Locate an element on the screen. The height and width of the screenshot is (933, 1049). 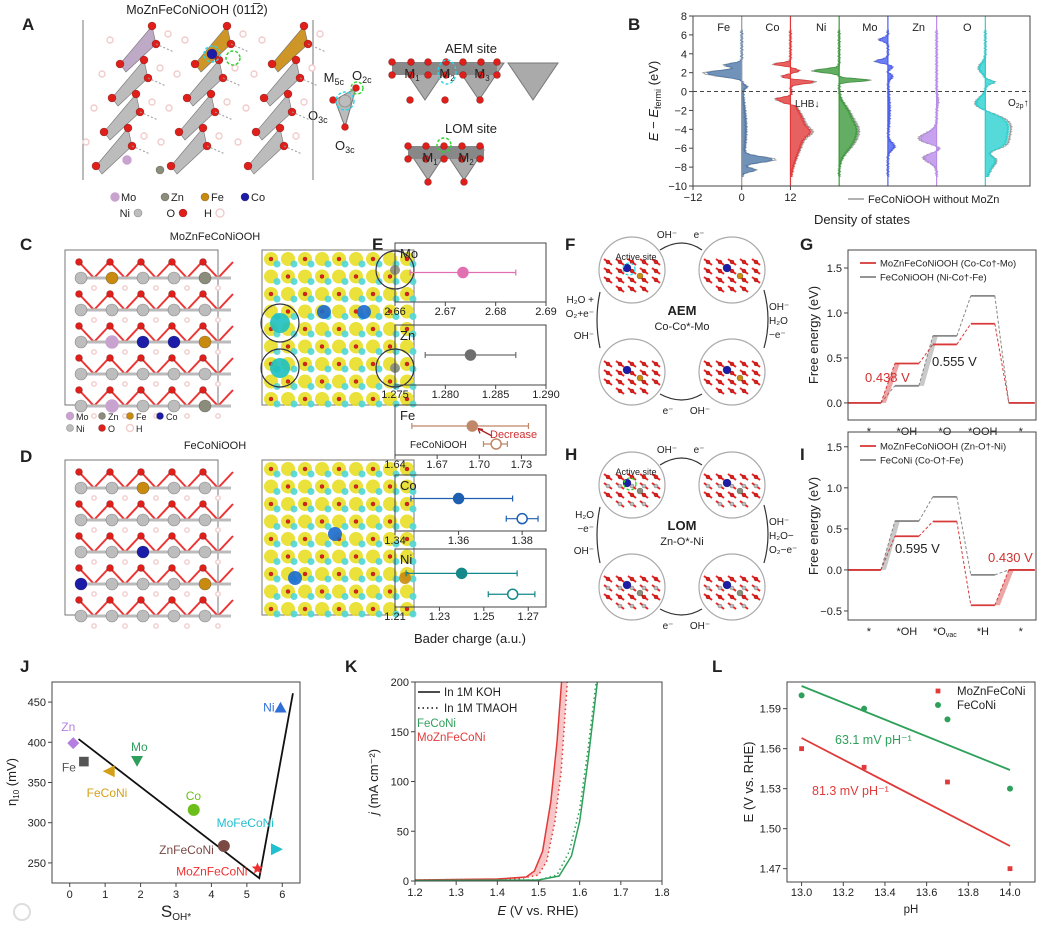
label-part: (mV) is located at coordinates (11, 774).